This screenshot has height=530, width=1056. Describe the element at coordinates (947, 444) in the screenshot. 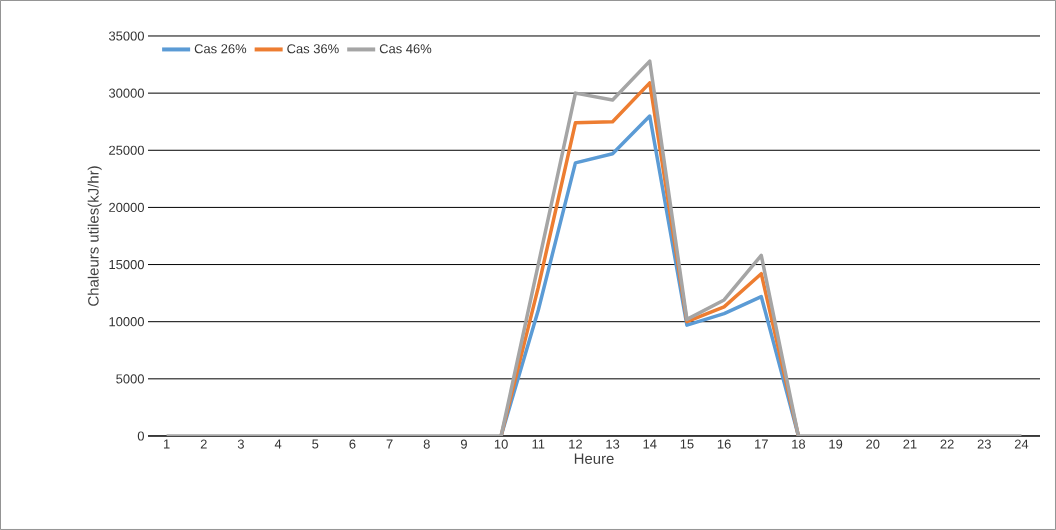

I see `x-tick-label: 22` at that location.